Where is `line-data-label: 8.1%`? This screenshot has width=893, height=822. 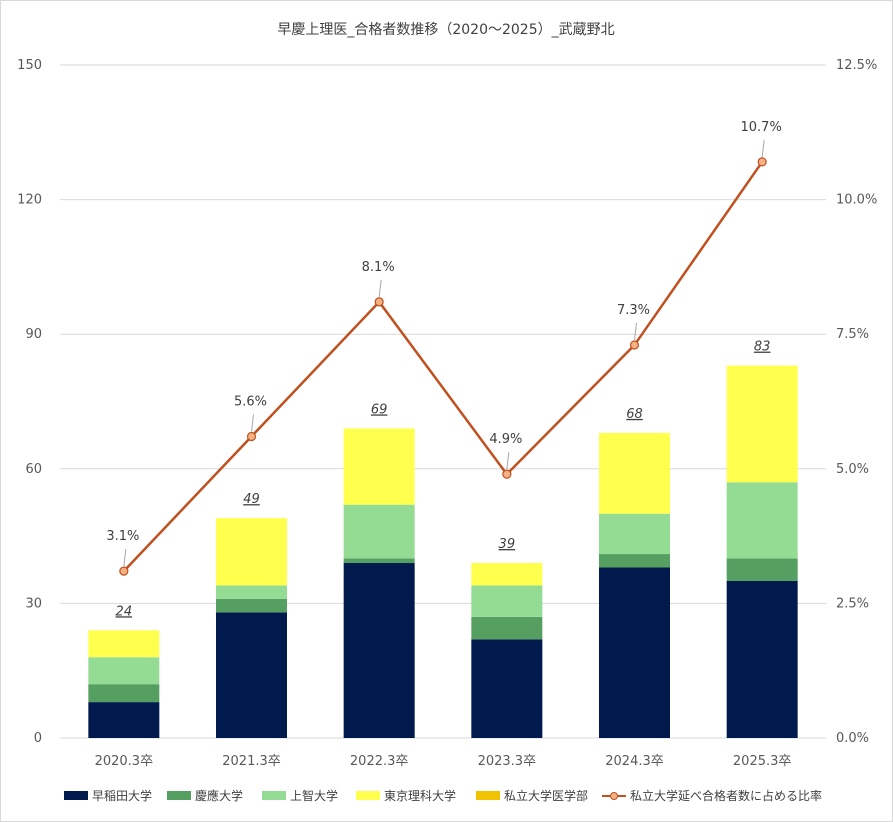 line-data-label: 8.1% is located at coordinates (378, 267).